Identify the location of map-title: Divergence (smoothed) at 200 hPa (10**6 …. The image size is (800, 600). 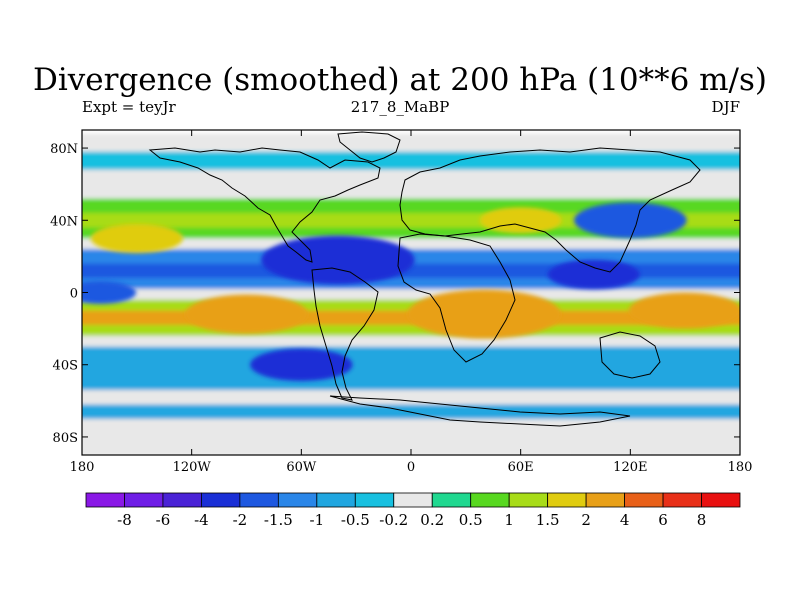
(400, 80).